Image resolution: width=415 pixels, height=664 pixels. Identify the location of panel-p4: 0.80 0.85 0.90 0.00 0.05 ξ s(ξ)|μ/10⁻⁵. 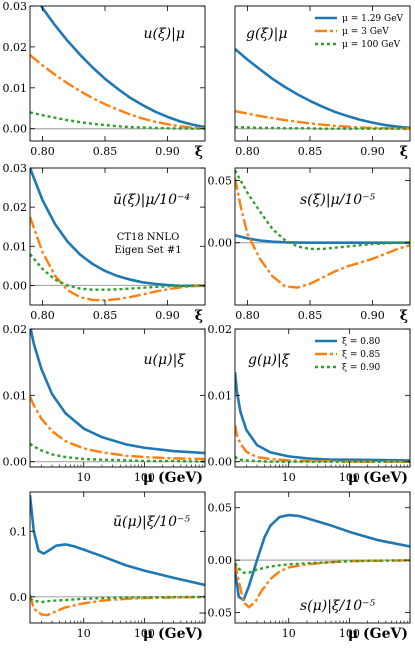
(309, 245).